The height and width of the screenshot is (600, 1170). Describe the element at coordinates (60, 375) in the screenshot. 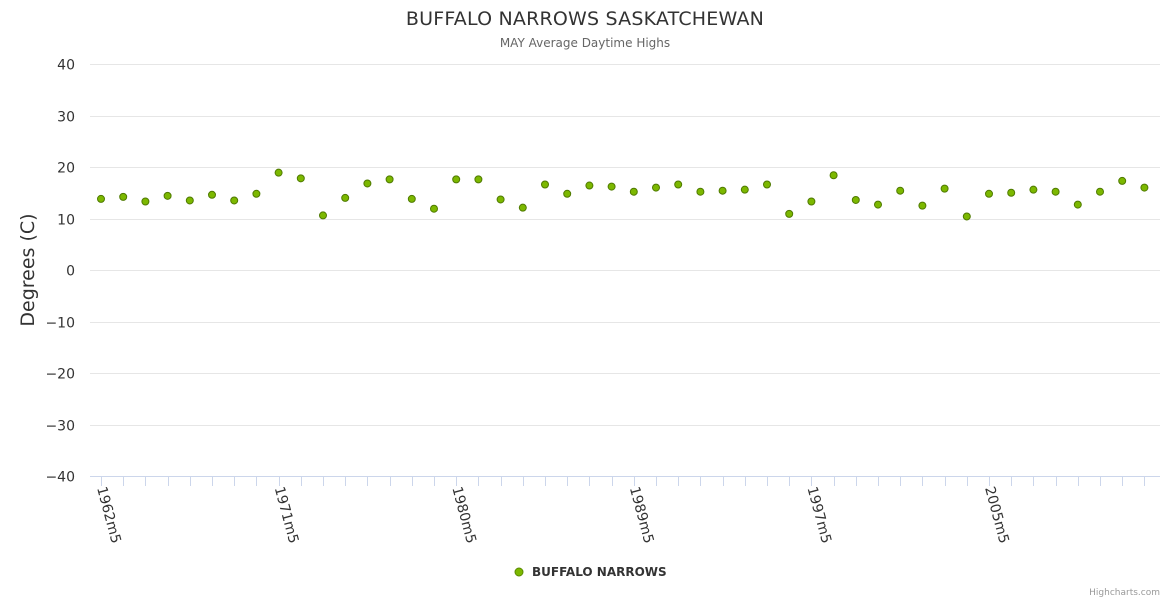

I see `y-tick-label: −20` at that location.